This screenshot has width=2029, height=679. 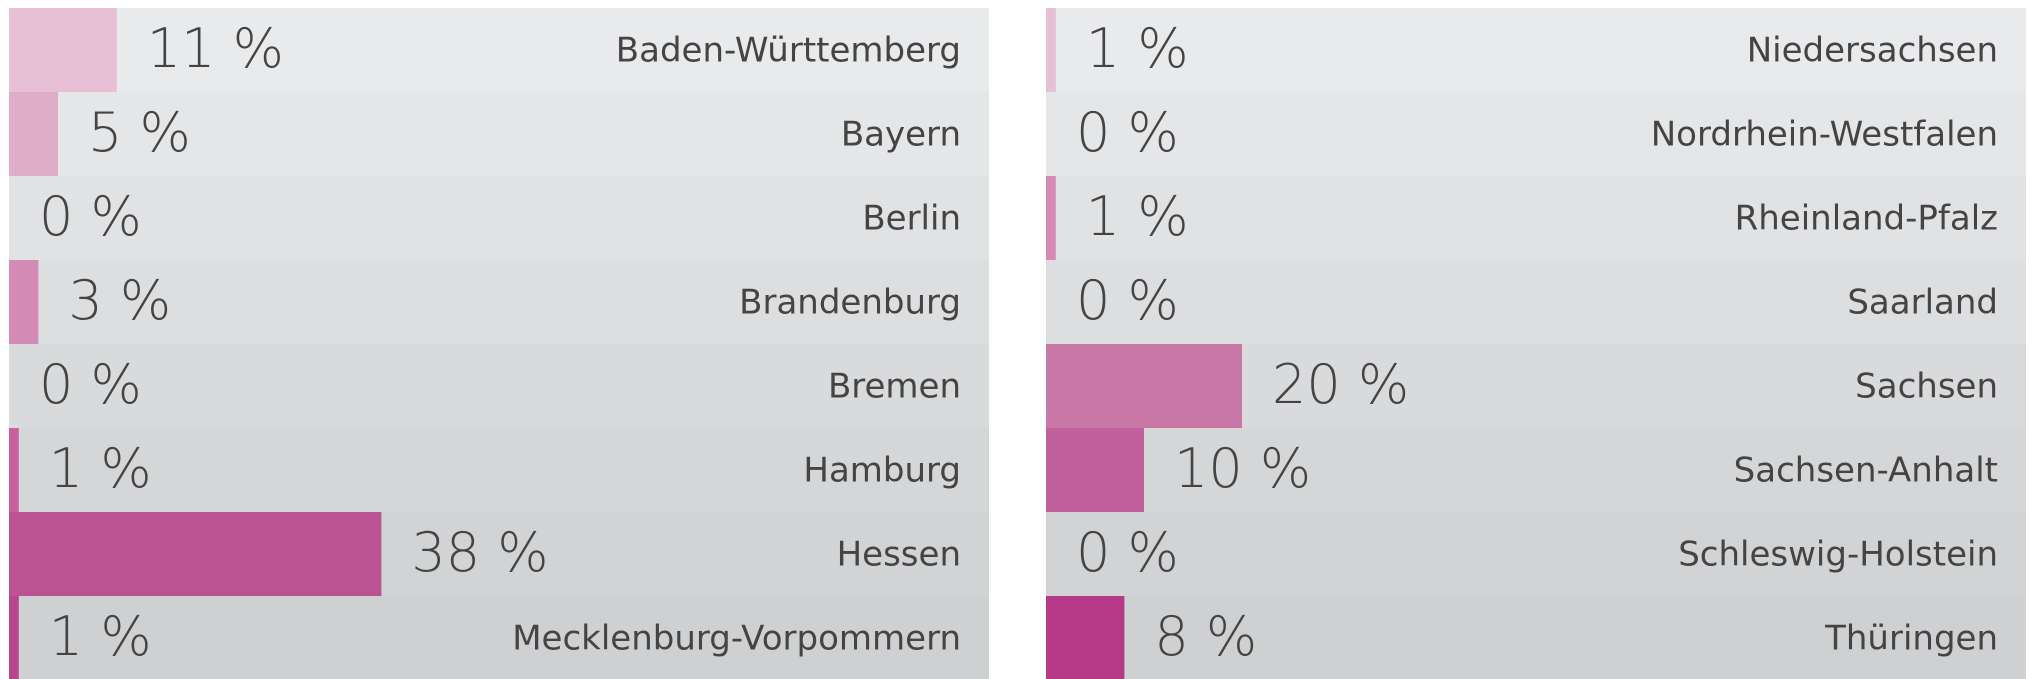 I want to click on category-label: Hessen, so click(x=899, y=555).